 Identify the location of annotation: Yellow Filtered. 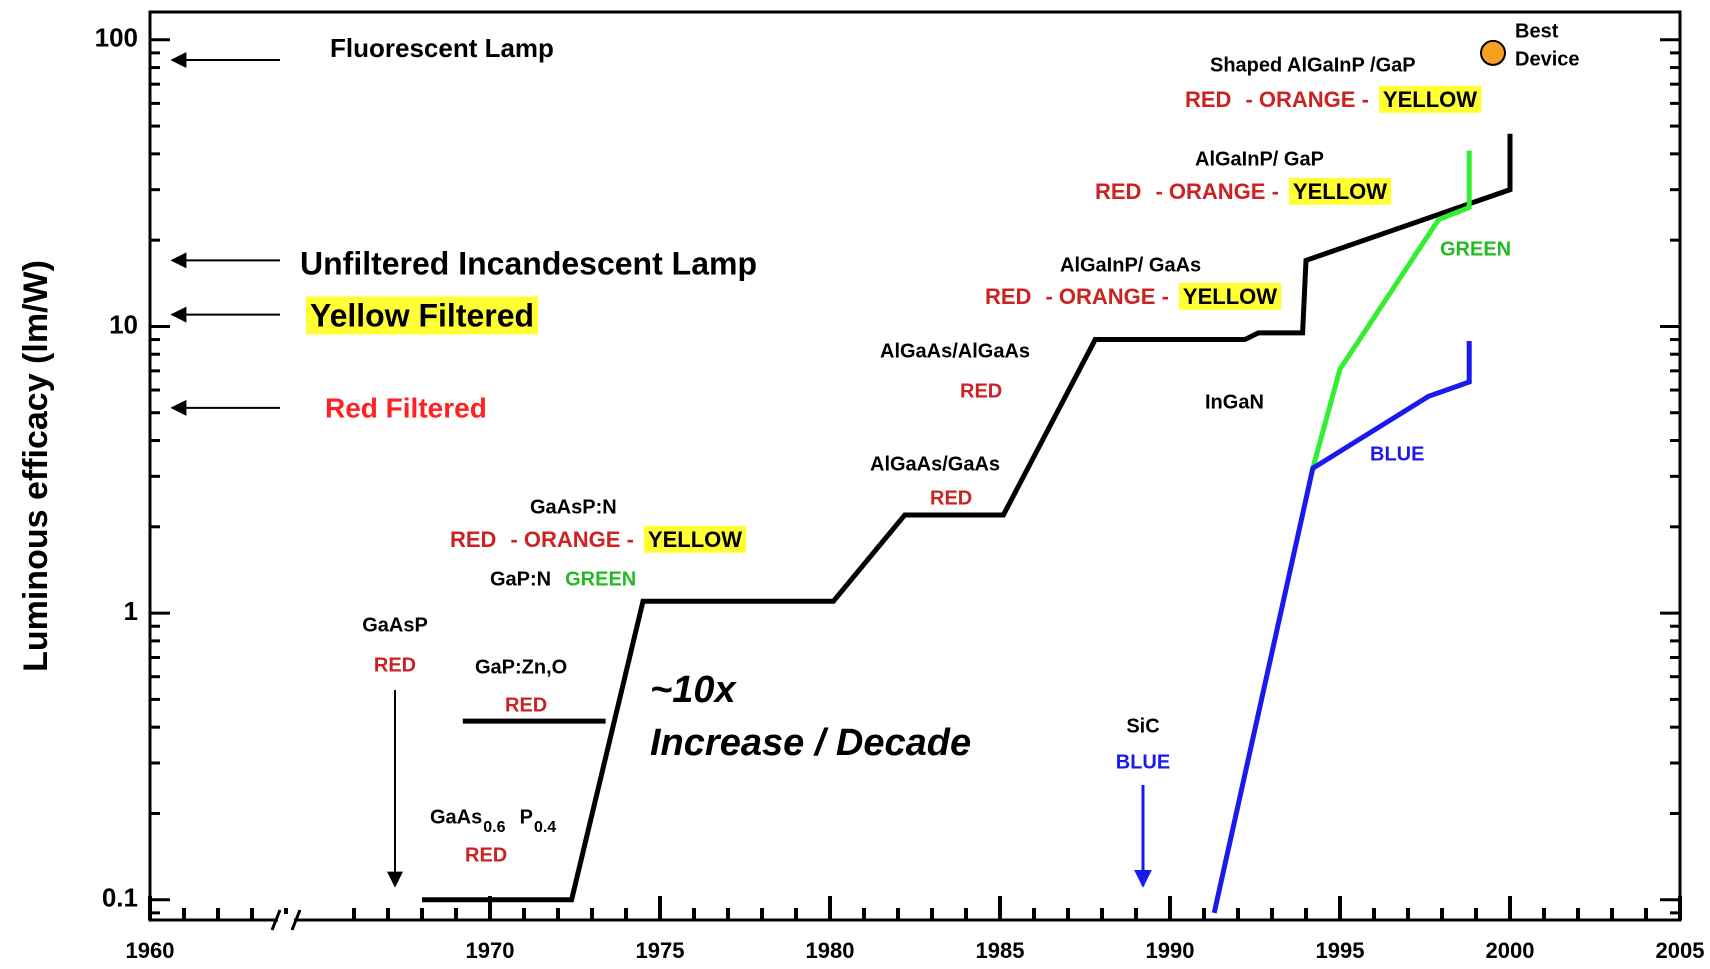
(422, 315).